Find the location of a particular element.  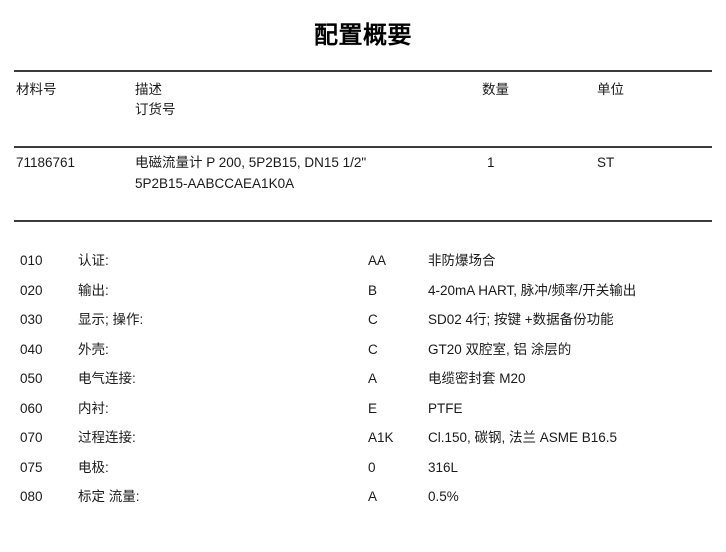

feature-code: AA is located at coordinates (377, 260).